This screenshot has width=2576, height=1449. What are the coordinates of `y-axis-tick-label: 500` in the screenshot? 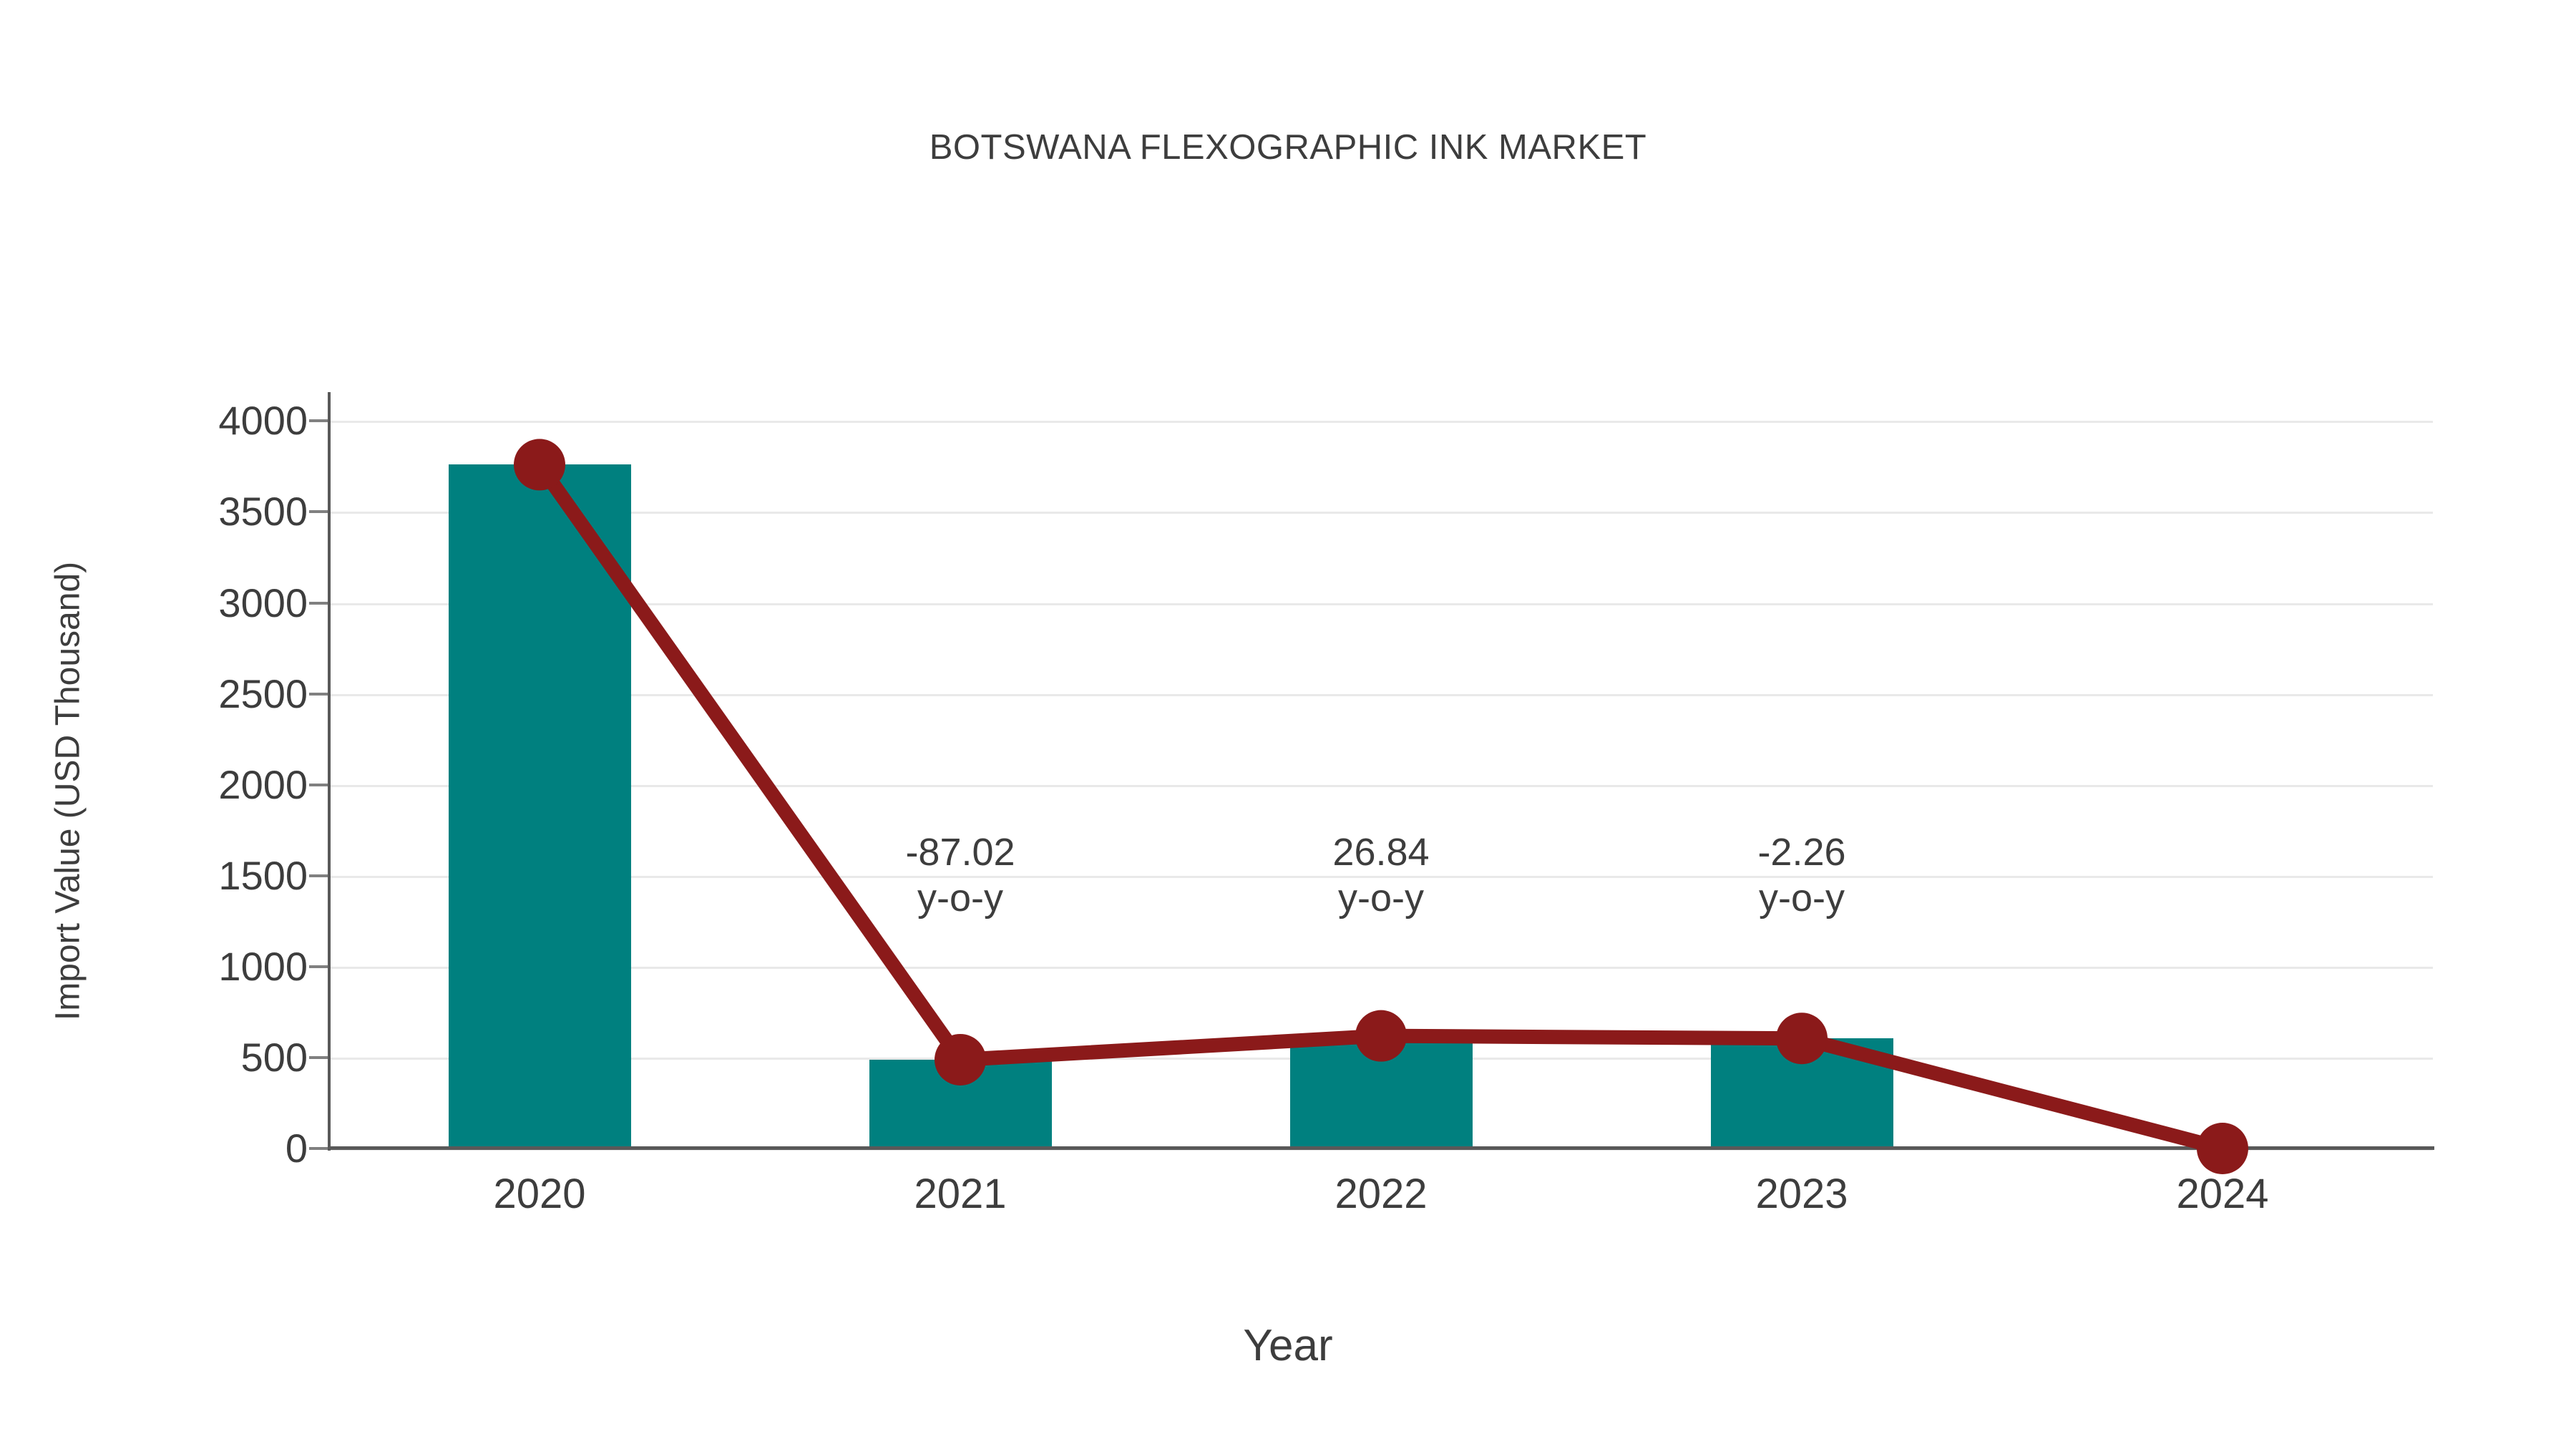 It's located at (274, 1057).